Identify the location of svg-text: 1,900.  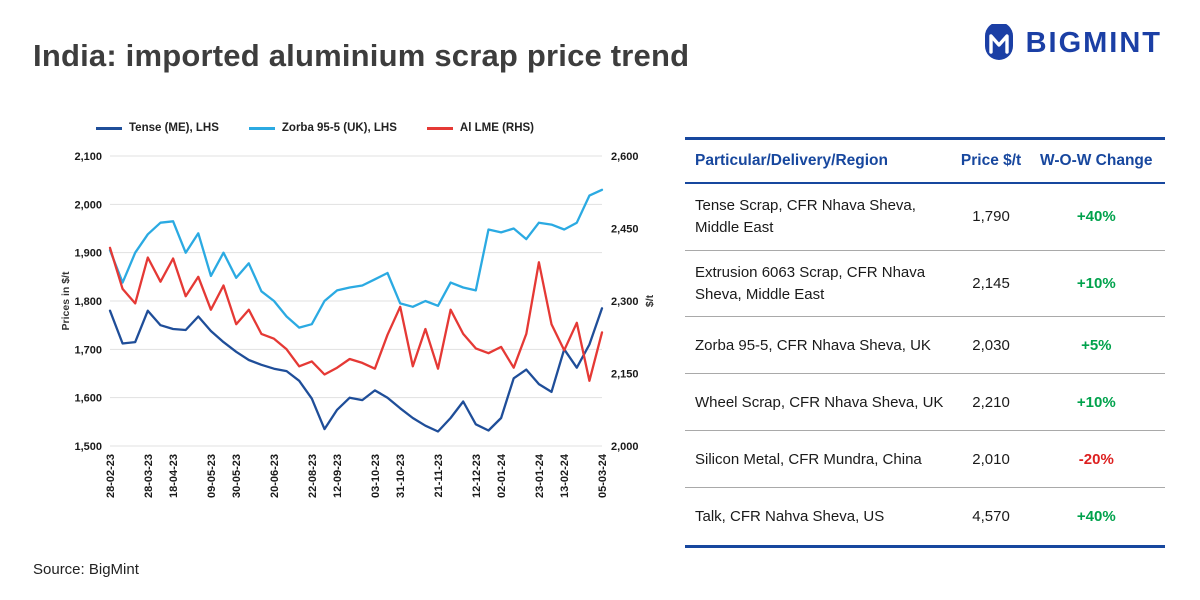
(88, 254).